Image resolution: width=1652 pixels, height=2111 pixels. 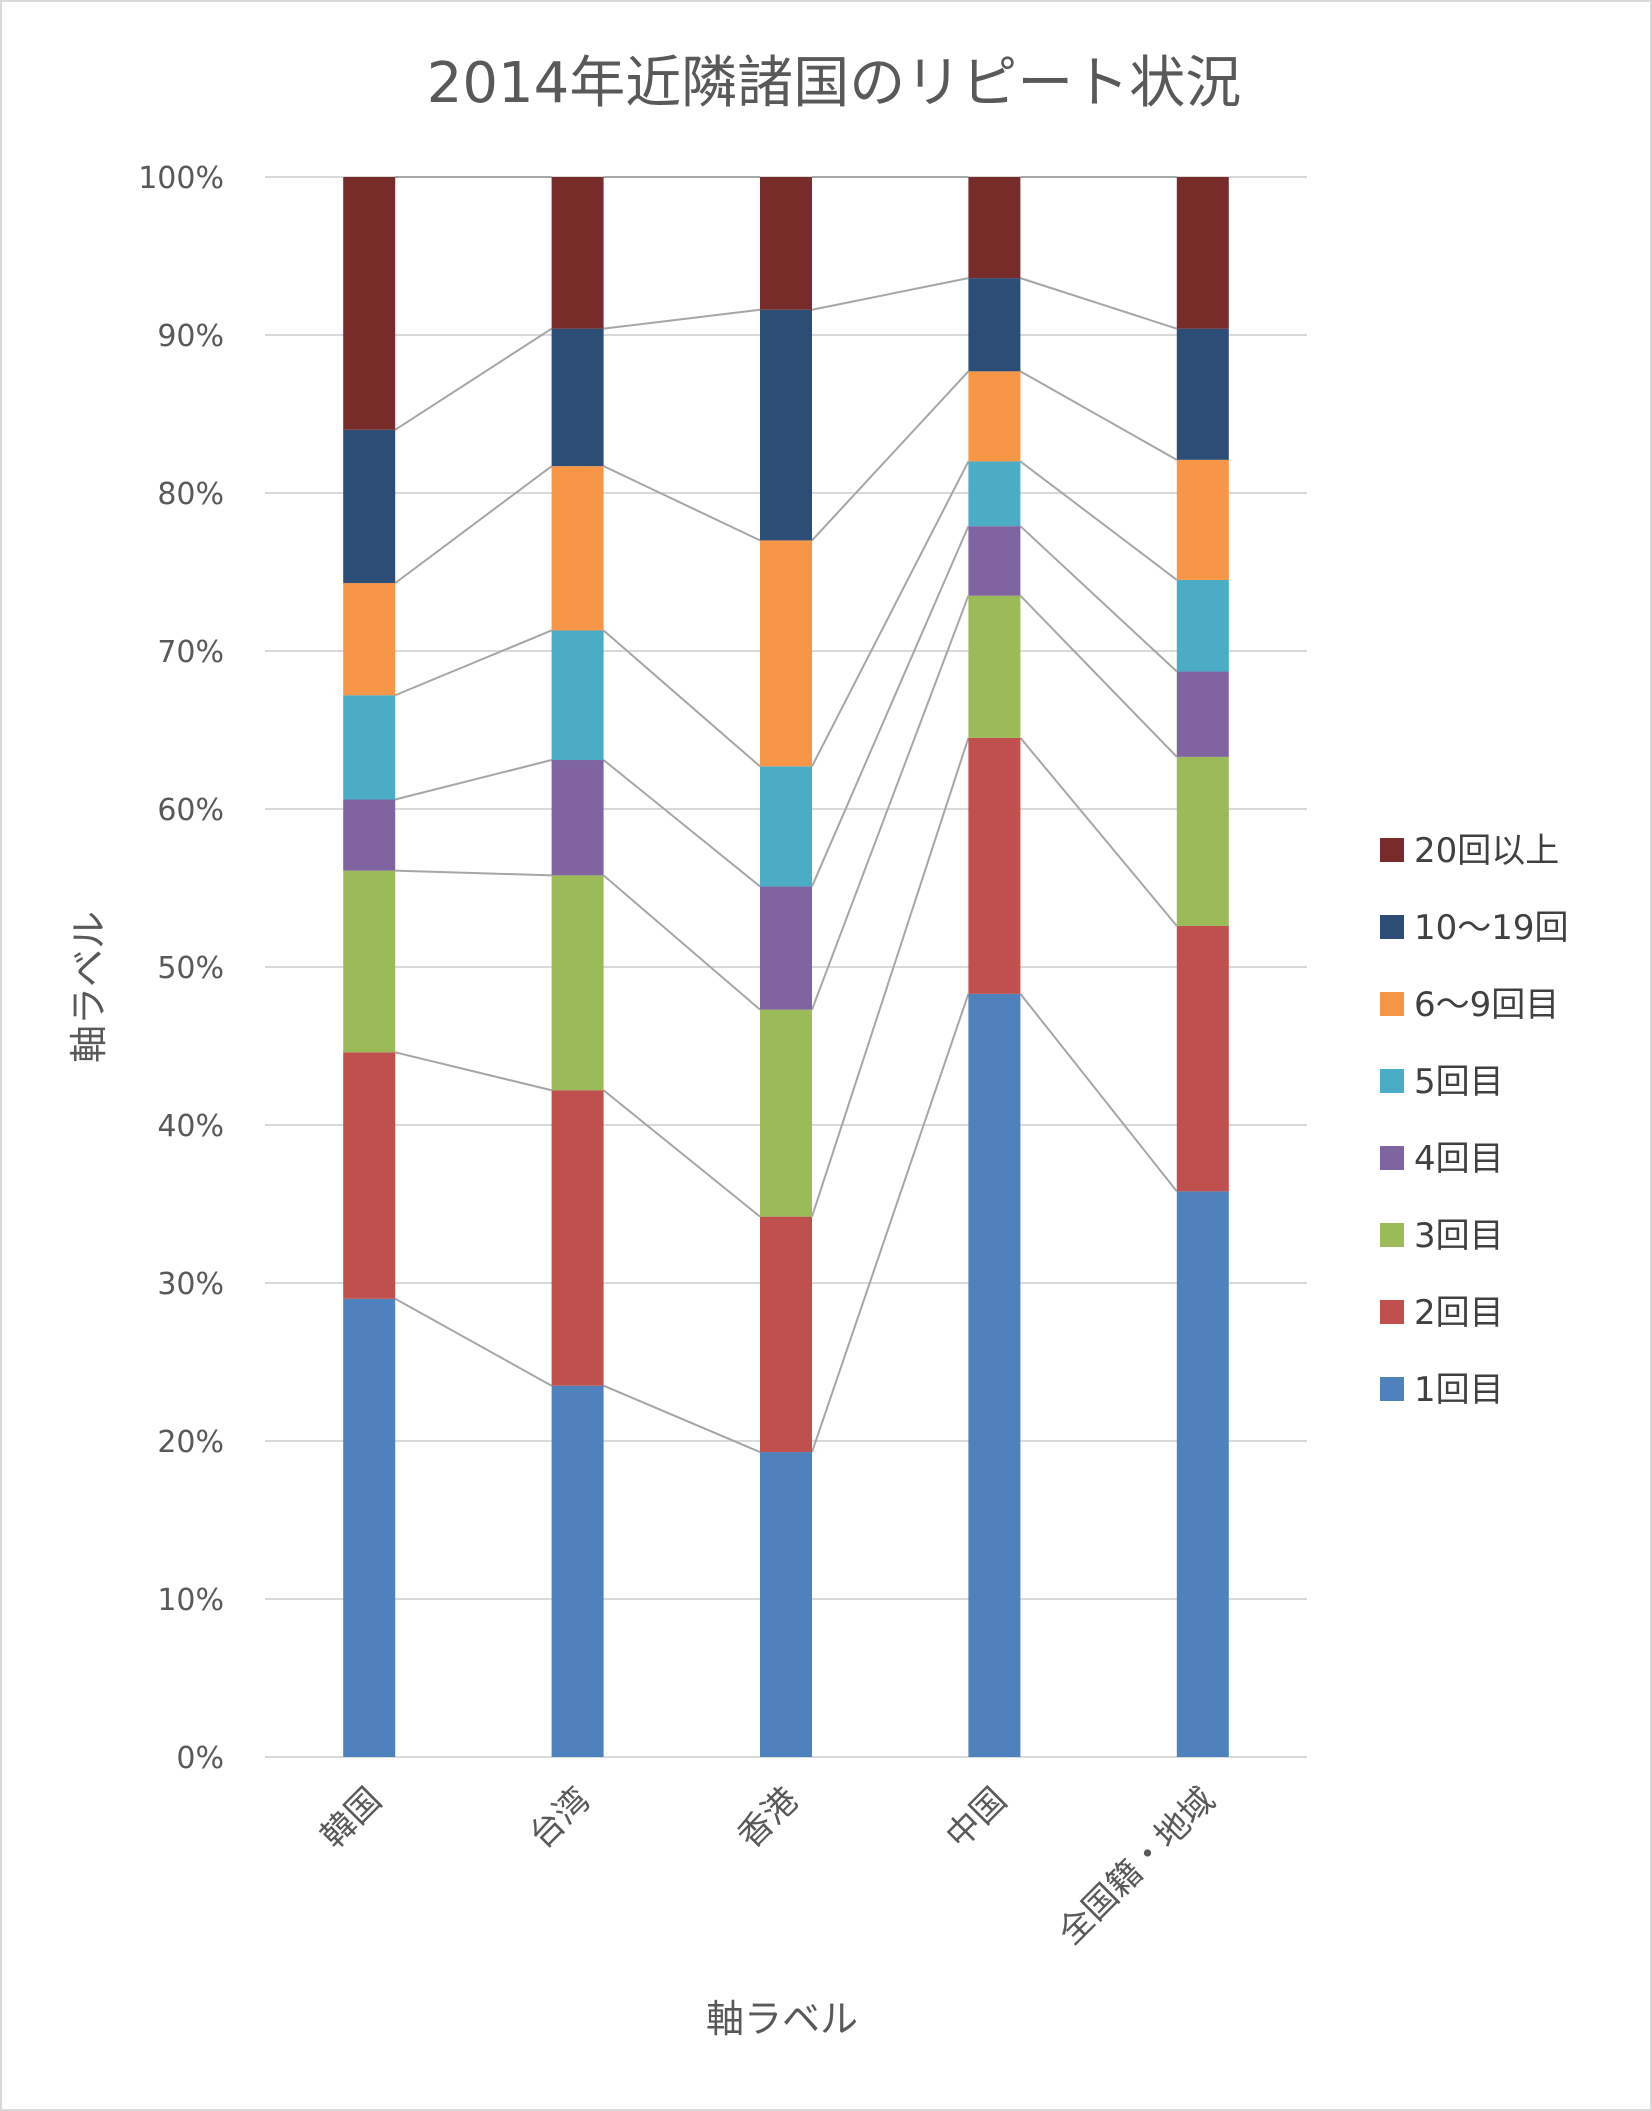 What do you see at coordinates (1459, 1313) in the screenshot?
I see `legend-label: 2回目` at bounding box center [1459, 1313].